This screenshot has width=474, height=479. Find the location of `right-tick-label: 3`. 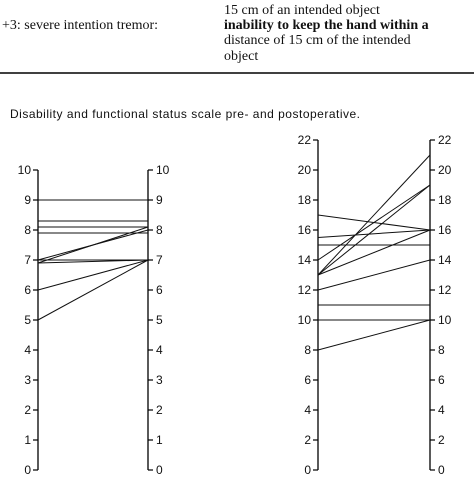

right-tick-label: 3 is located at coordinates (159, 380).